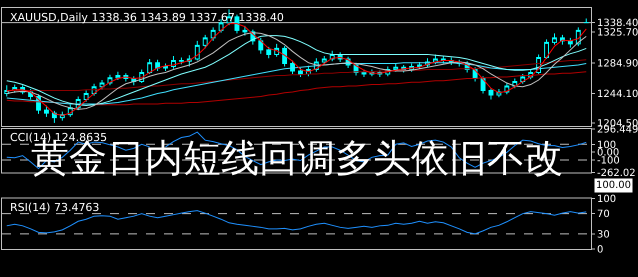  What do you see at coordinates (617, 33) in the screenshot?
I see `y-tick-label: 1325.70` at bounding box center [617, 33].